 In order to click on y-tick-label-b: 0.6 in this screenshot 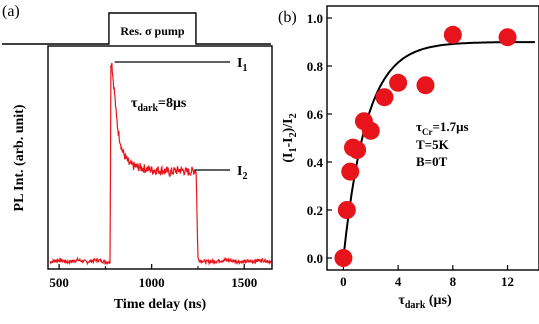, I will do `click(315, 114)`.